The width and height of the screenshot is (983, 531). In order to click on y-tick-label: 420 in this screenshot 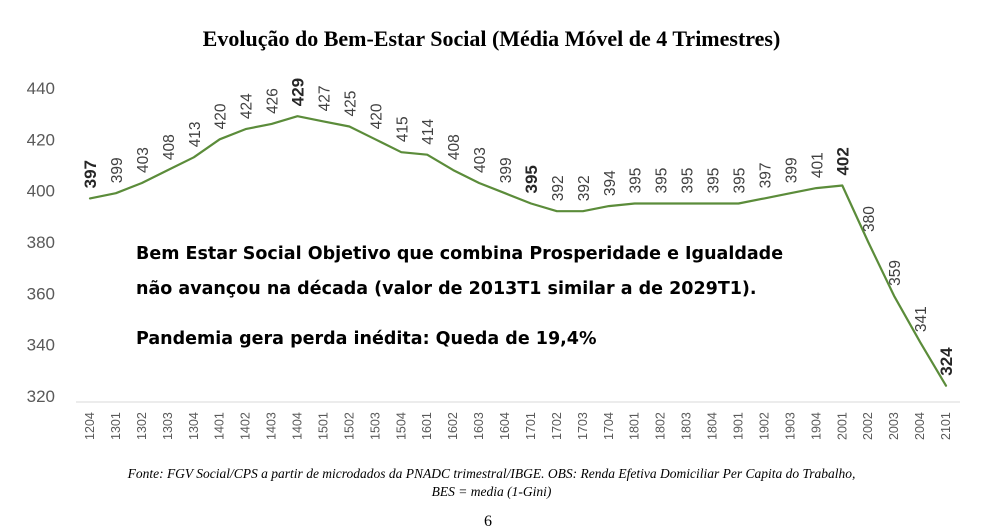, I will do `click(41, 139)`.